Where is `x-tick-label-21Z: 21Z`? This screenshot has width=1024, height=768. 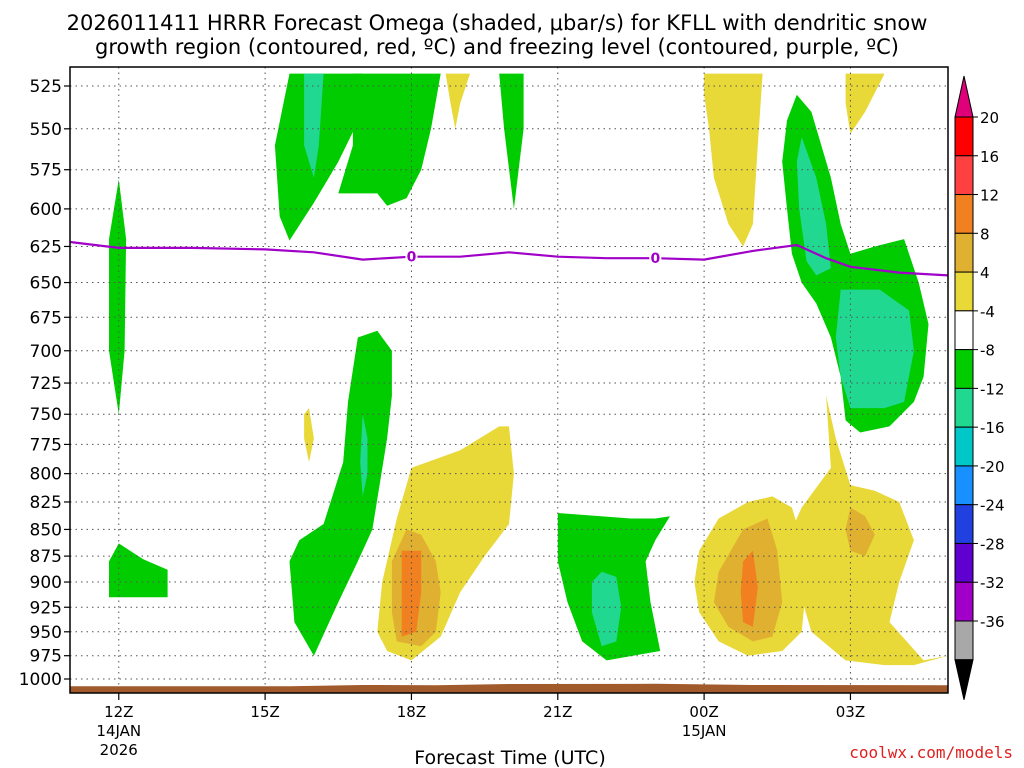
x-tick-label-21Z: 21Z is located at coordinates (557, 712).